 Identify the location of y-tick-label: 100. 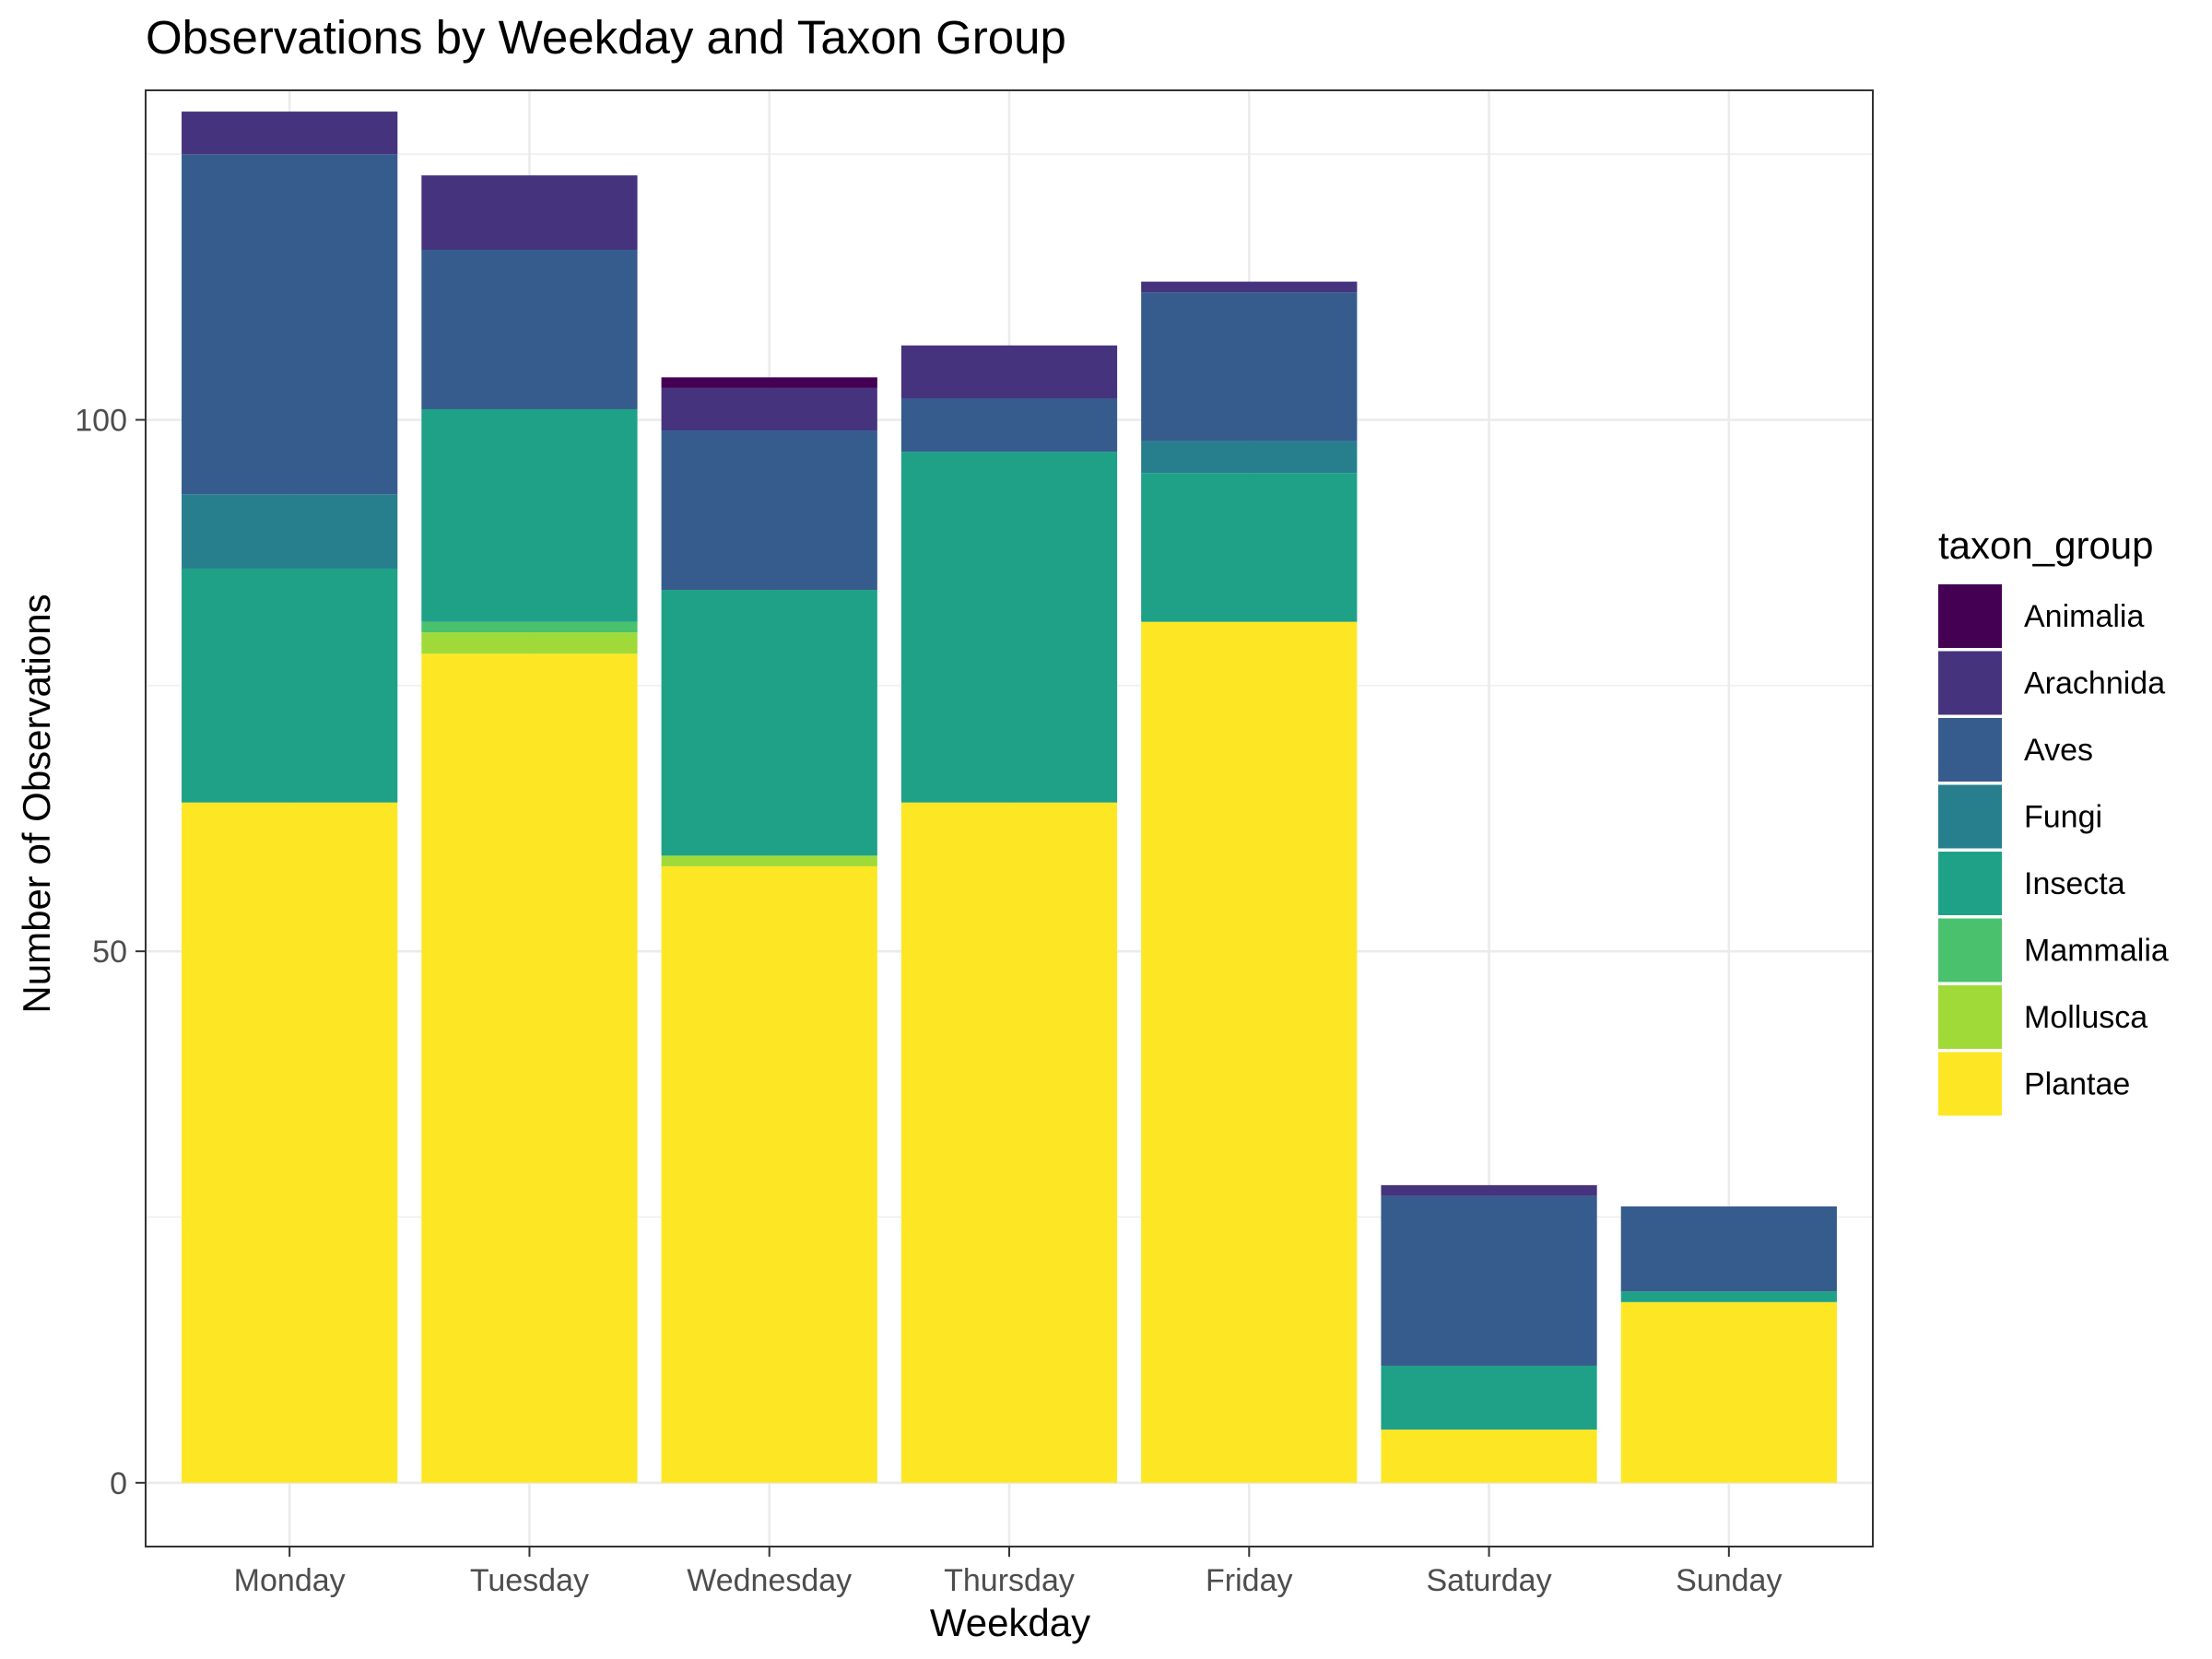
(101, 421).